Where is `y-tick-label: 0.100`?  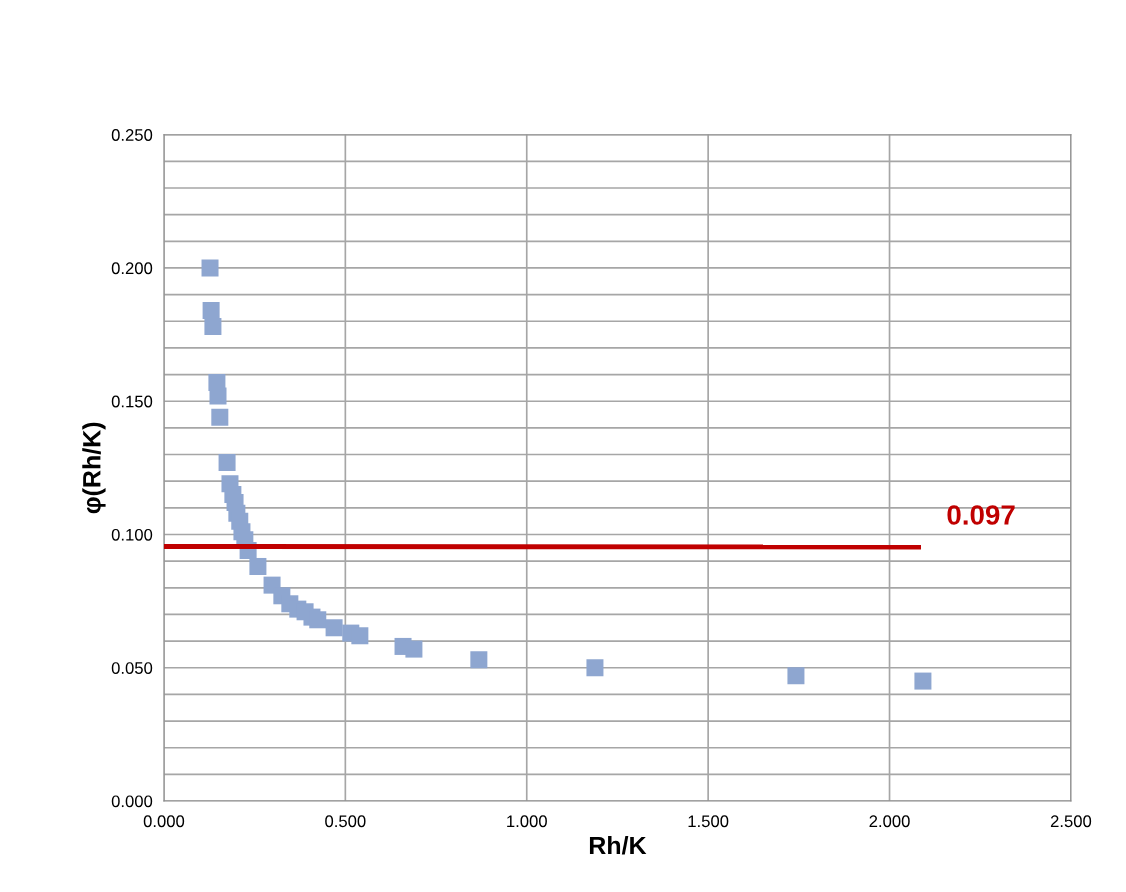
y-tick-label: 0.100 is located at coordinates (132, 534).